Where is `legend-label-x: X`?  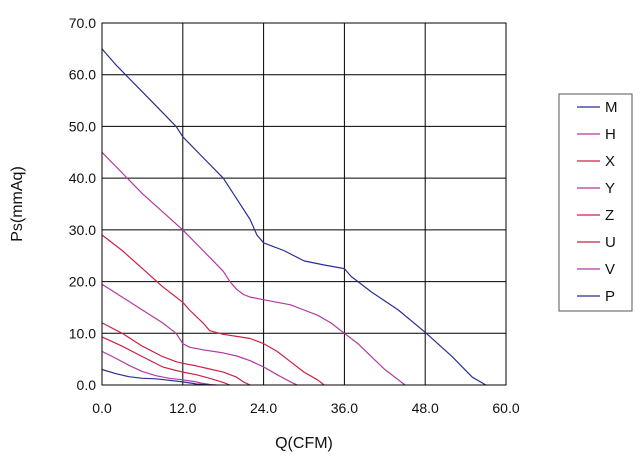
legend-label-x: X is located at coordinates (610, 161).